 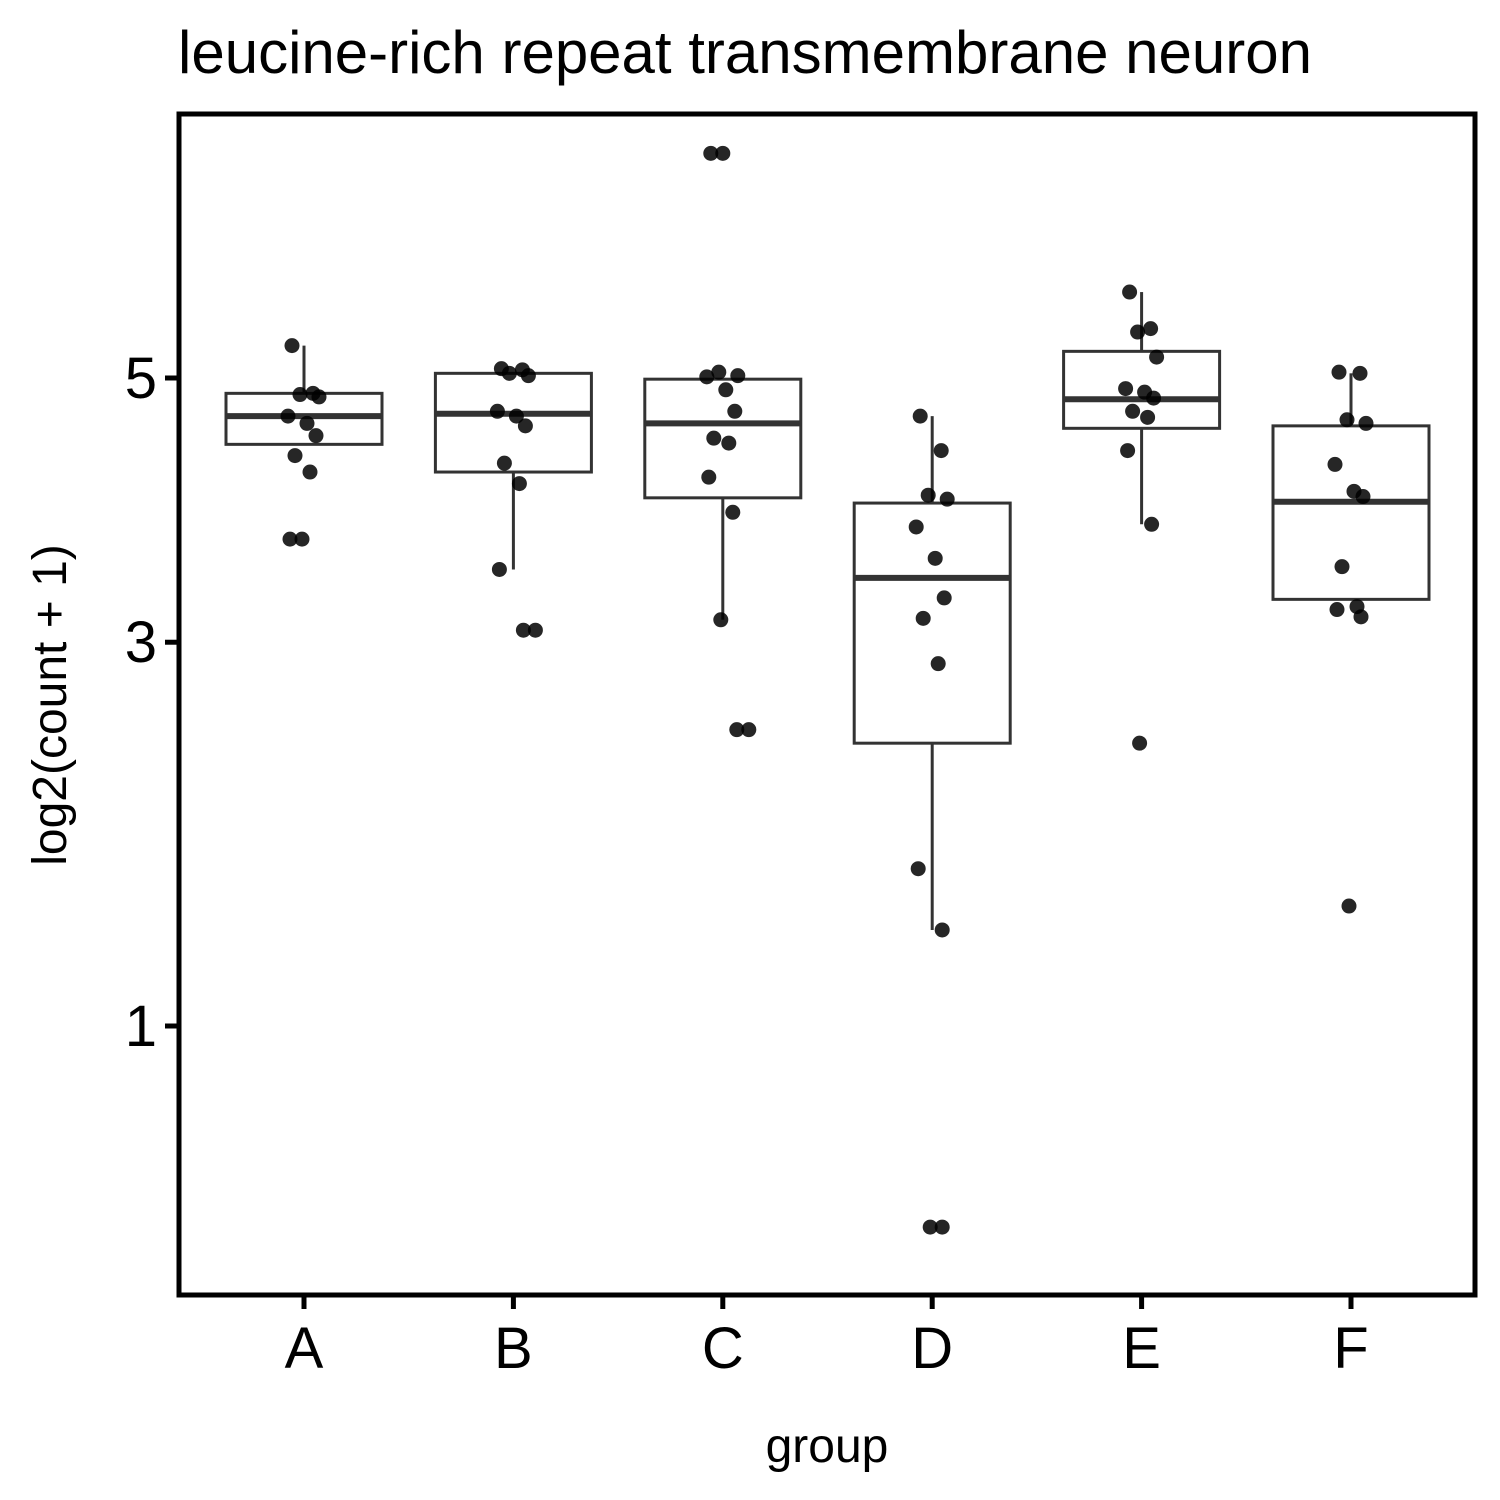 I want to click on box-group-E, so click(x=1142, y=408).